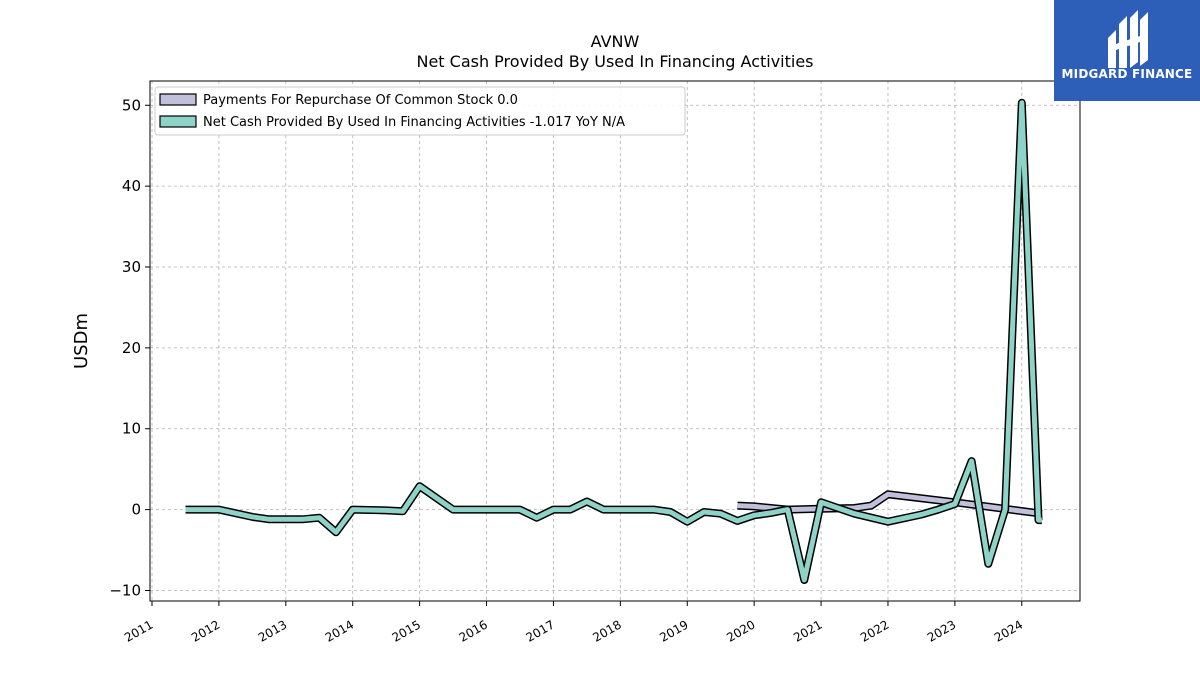 The width and height of the screenshot is (1200, 675). I want to click on legend-swatch-repurchase, so click(178, 99).